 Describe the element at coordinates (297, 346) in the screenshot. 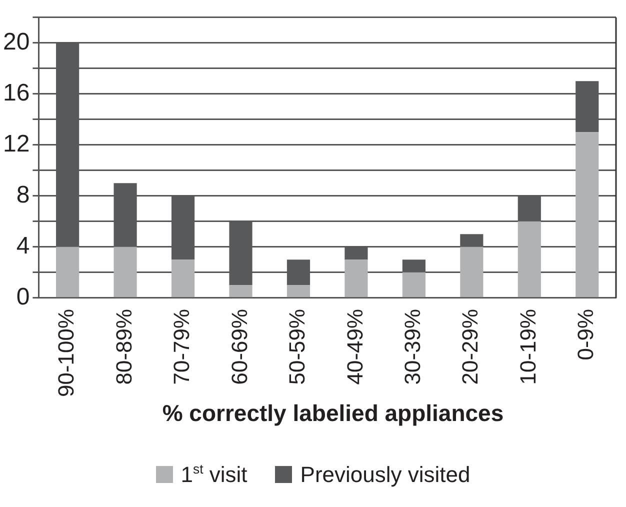

I see `x-tick-label: 50-59%` at that location.